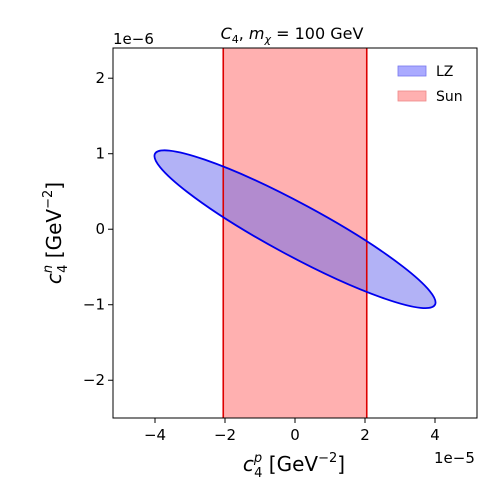 The width and height of the screenshot is (504, 504). Describe the element at coordinates (268, 39) in the screenshot. I see `title-m-sub: χ` at that location.